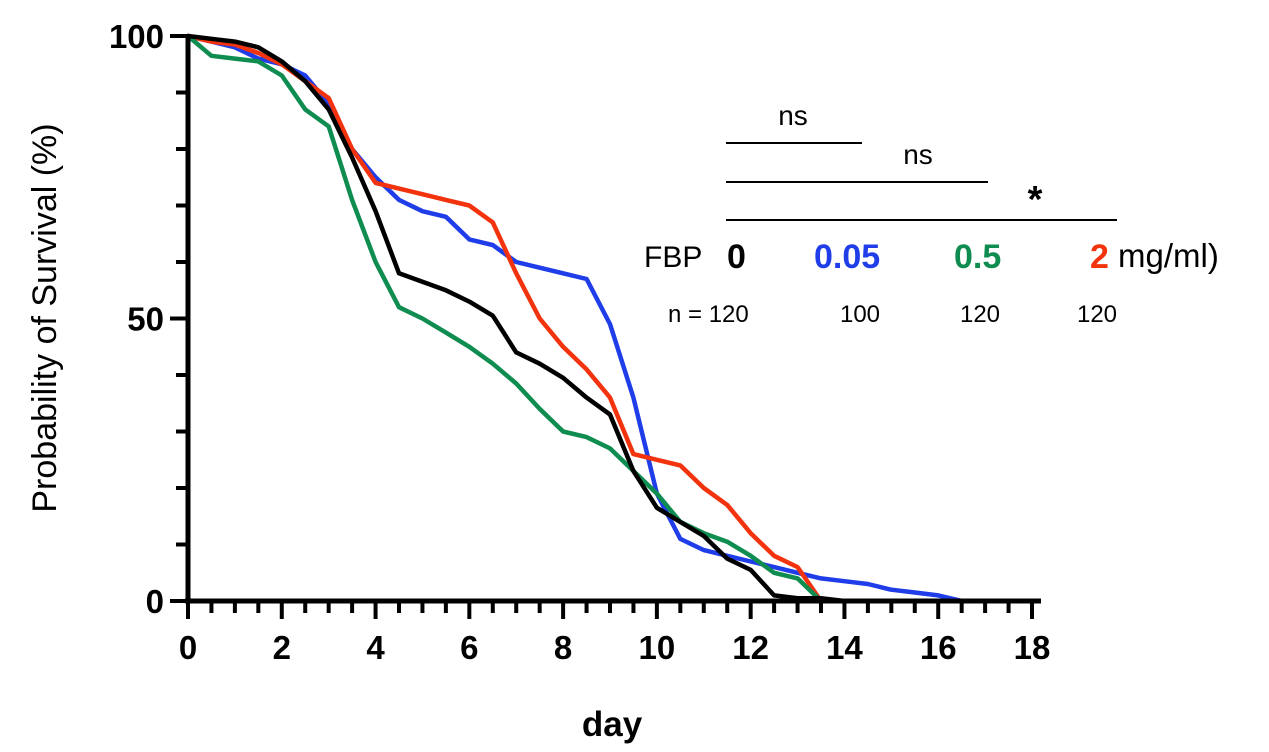 The height and width of the screenshot is (752, 1269). Describe the element at coordinates (1099, 257) in the screenshot. I see `legend-dose-2: 2` at that location.